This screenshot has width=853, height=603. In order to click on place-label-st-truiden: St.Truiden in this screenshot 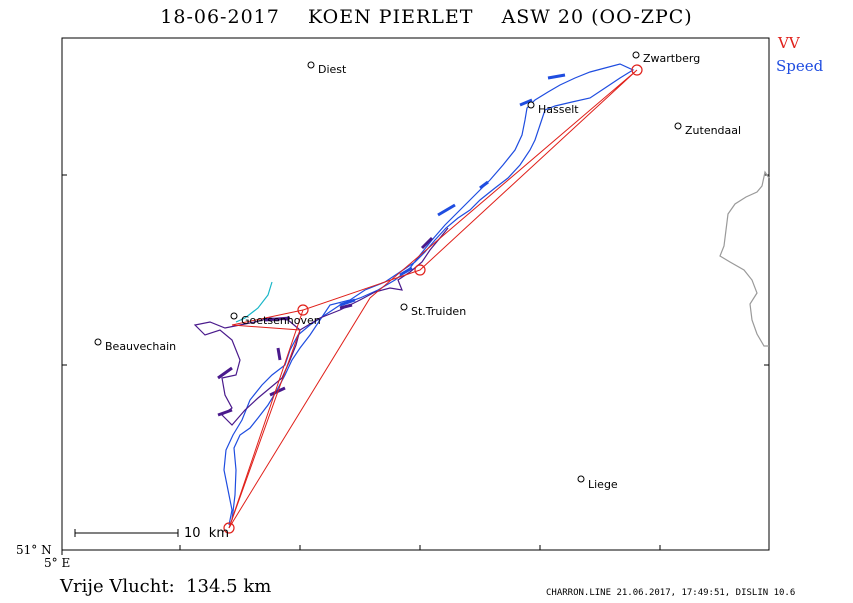, I will do `click(438, 311)`.